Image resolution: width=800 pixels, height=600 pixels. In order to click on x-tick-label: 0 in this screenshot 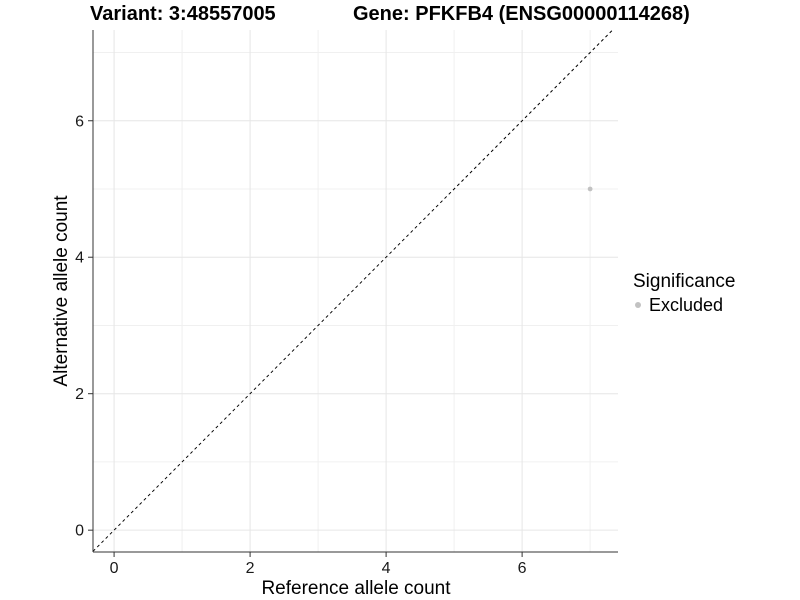, I will do `click(114, 568)`.